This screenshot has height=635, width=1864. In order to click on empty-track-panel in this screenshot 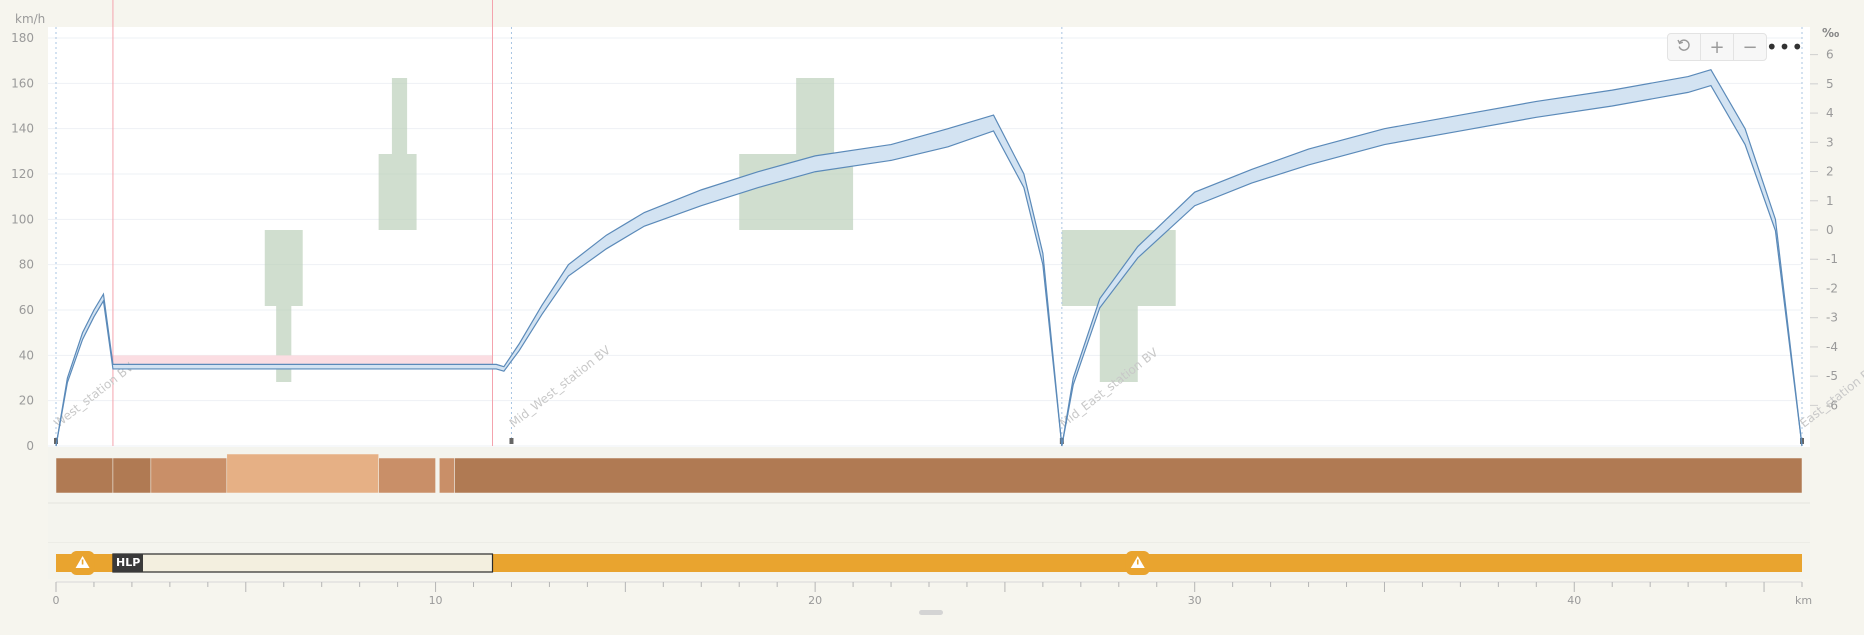, I will do `click(929, 523)`.